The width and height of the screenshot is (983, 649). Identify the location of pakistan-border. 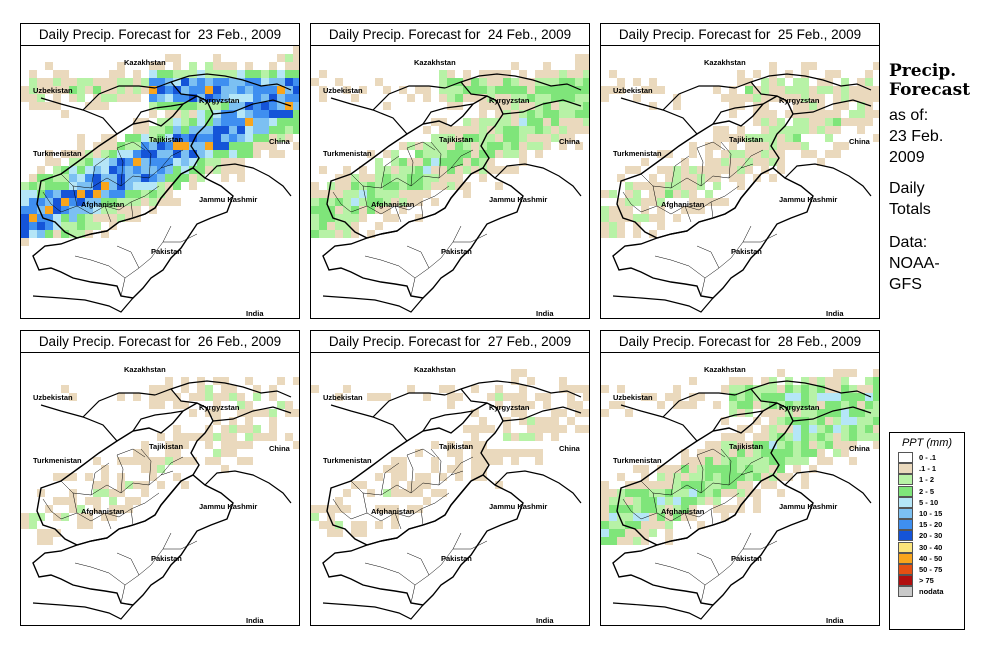
(423, 540).